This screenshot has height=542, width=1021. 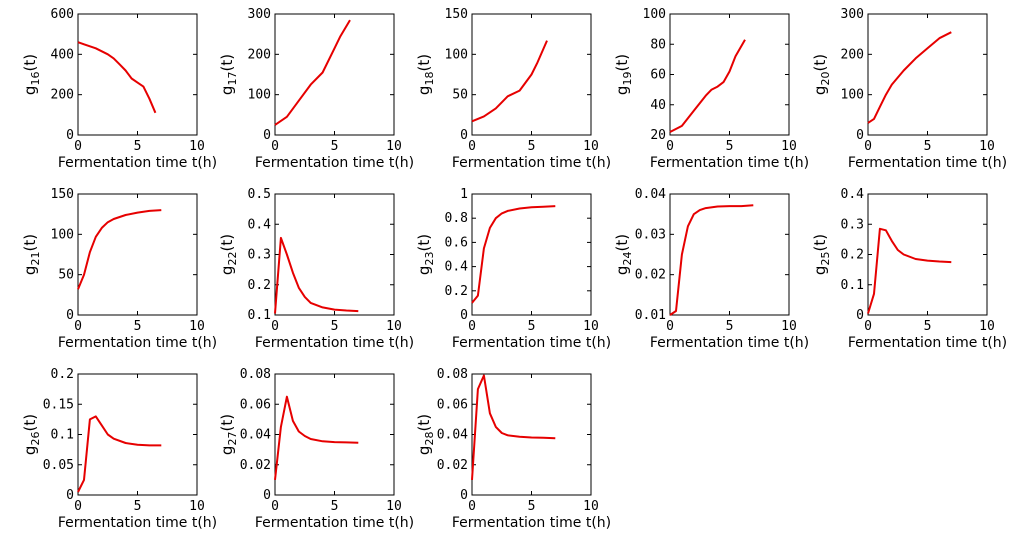 What do you see at coordinates (429, 79) in the screenshot?
I see `y-label-subscript: 18` at bounding box center [429, 79].